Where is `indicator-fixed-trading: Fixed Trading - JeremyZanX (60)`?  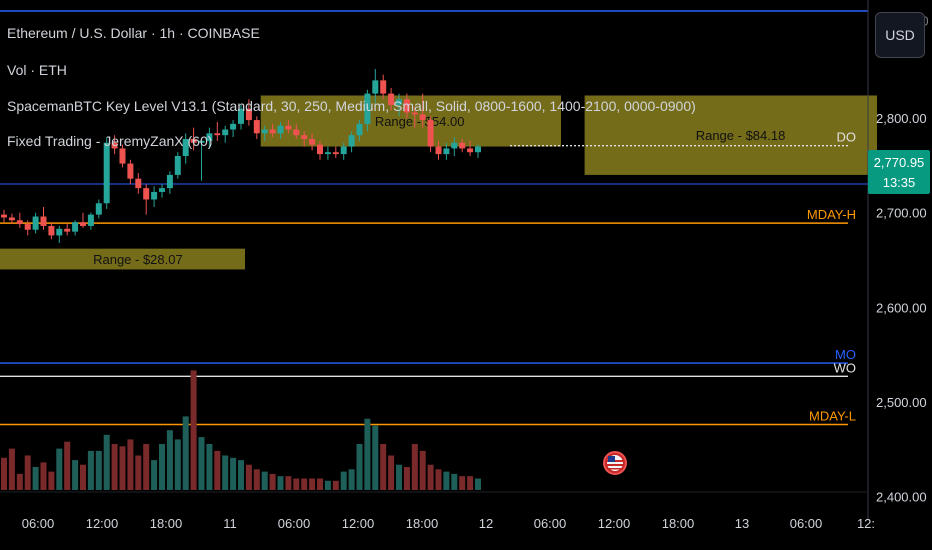
indicator-fixed-trading: Fixed Trading - JeremyZanX (60) is located at coordinates (110, 141).